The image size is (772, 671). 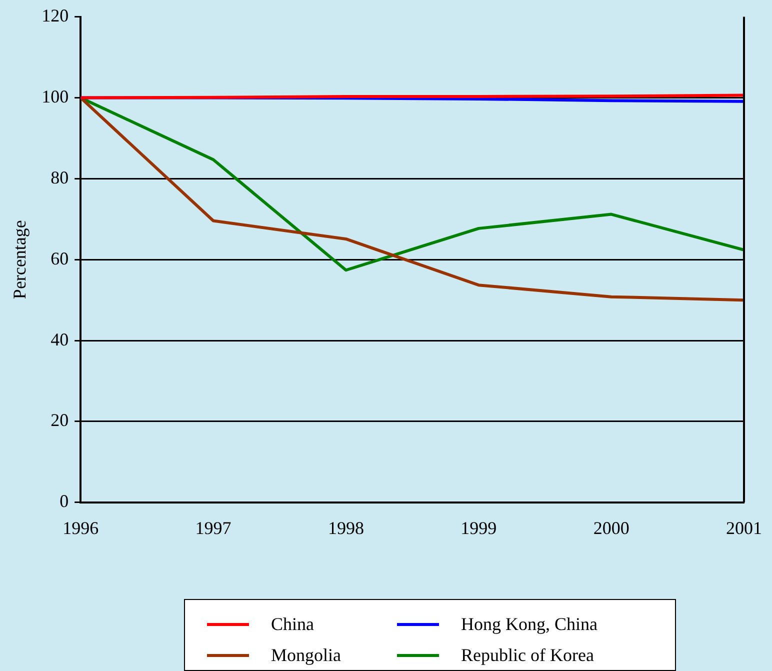 What do you see at coordinates (59, 420) in the screenshot?
I see `y-tick-label: 20` at bounding box center [59, 420].